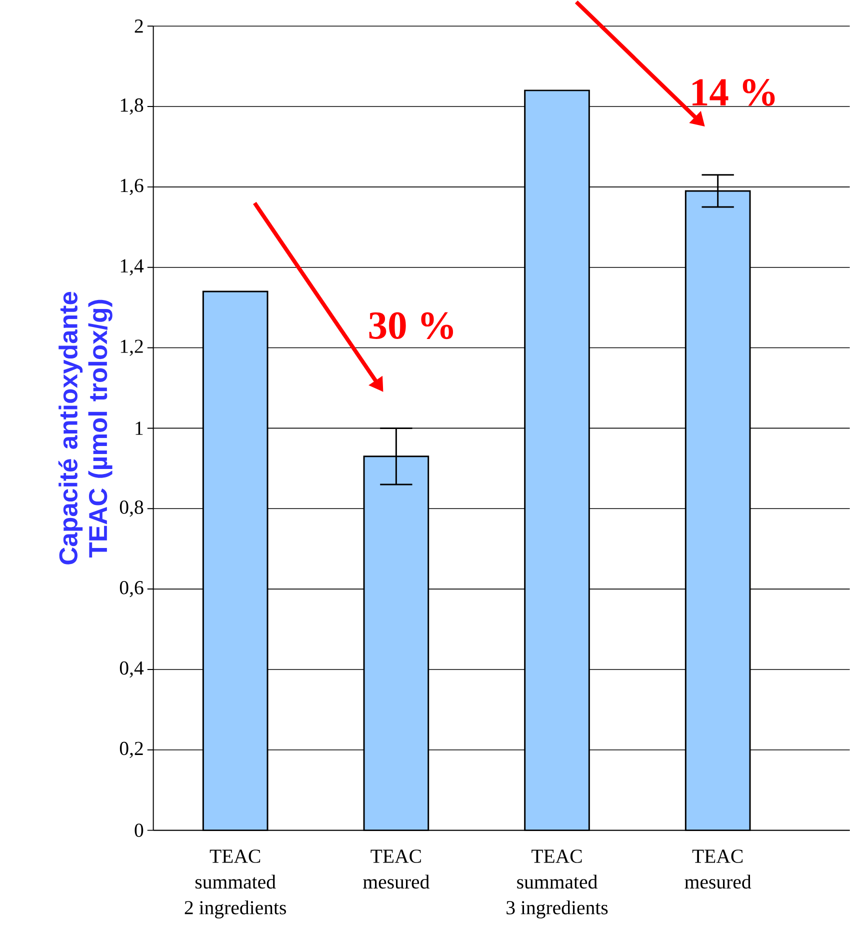 The width and height of the screenshot is (850, 950). I want to click on annotation: 14 %, so click(733, 92).